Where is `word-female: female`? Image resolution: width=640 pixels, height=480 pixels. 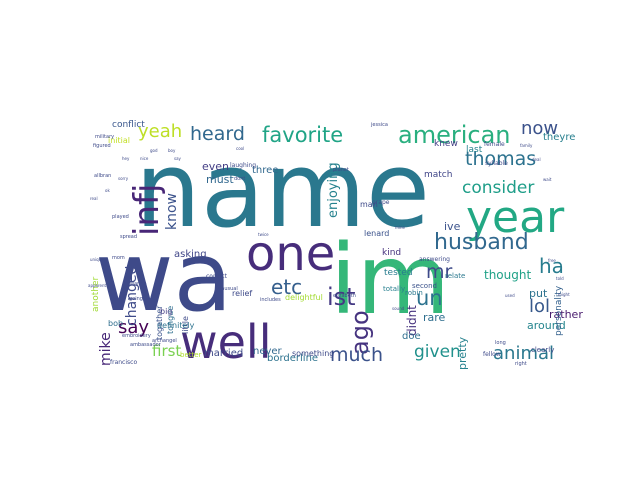
word-female: female is located at coordinates (494, 144).